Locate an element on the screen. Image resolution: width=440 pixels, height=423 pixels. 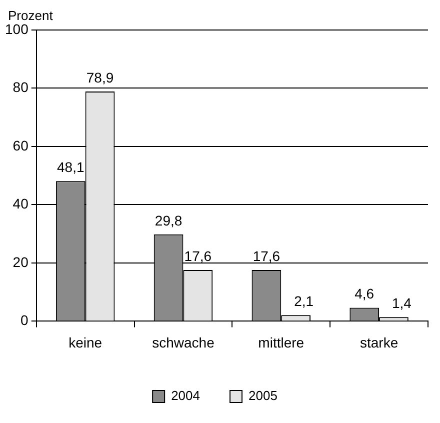
data-label: 29,8 is located at coordinates (168, 220).